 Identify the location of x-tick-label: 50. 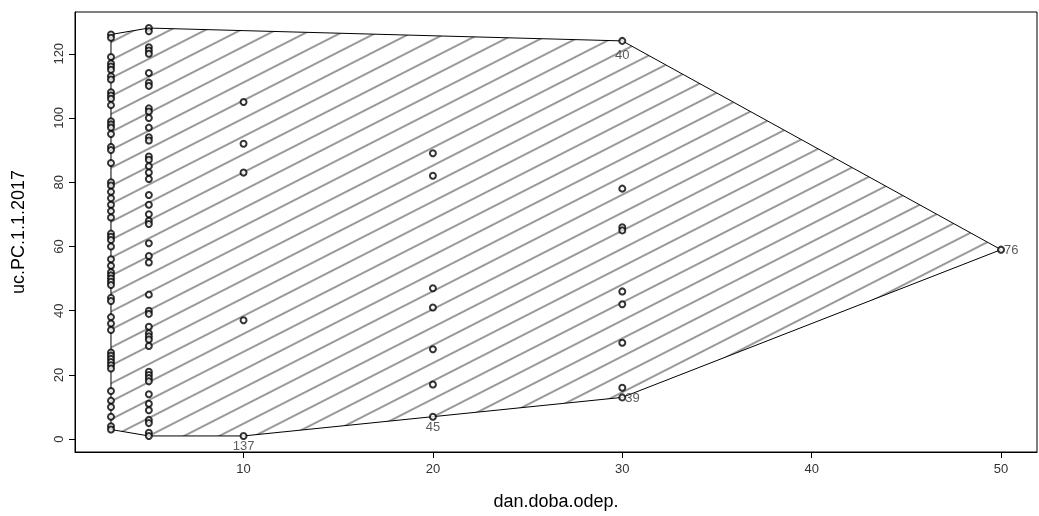
(1001, 468).